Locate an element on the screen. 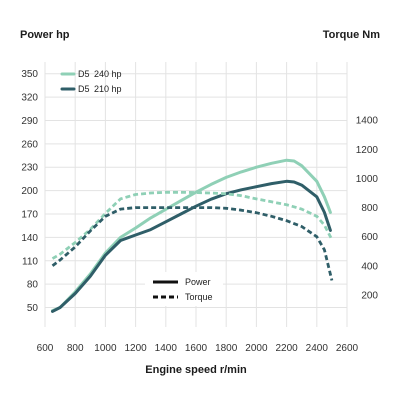 This screenshot has height=400, width=400. y-right-tick-label: 1000 is located at coordinates (367, 179).